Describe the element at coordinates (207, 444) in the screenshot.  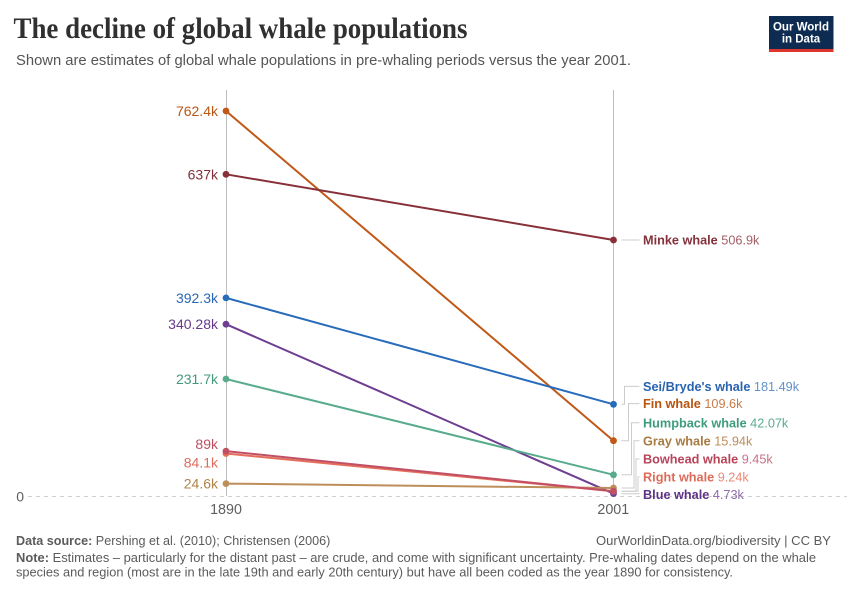
I see `svg-text: 89k` at that location.